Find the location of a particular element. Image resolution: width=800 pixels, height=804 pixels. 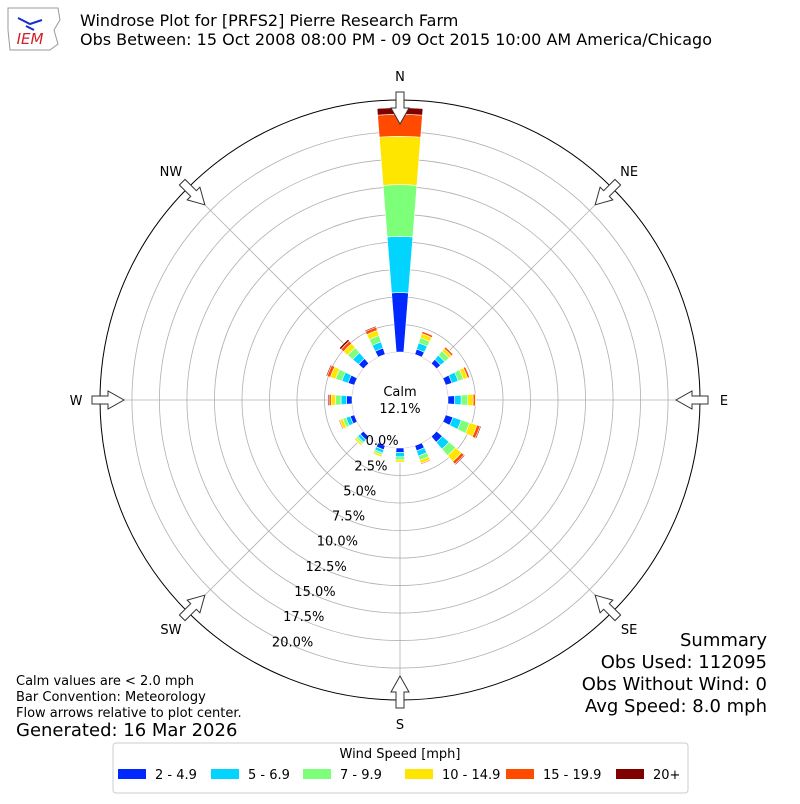

r-tick-label: 17.5% is located at coordinates (303, 617).